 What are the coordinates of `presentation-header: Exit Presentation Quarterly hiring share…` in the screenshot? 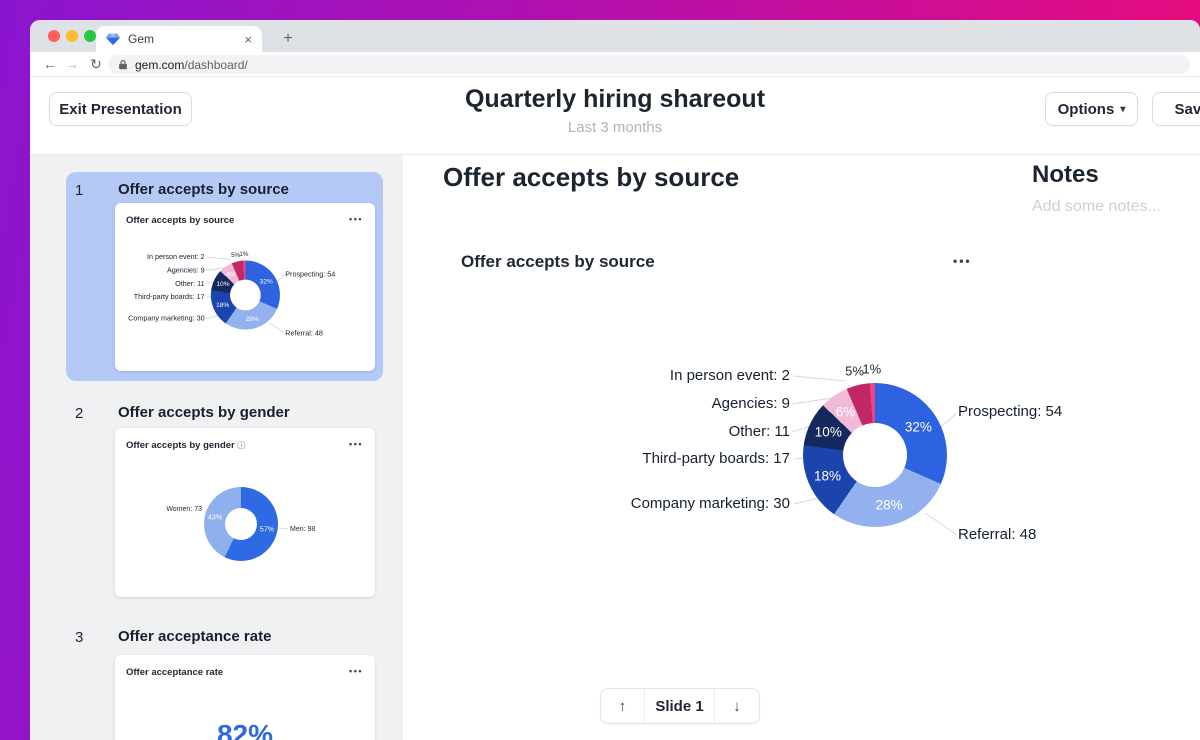 It's located at (615, 116).